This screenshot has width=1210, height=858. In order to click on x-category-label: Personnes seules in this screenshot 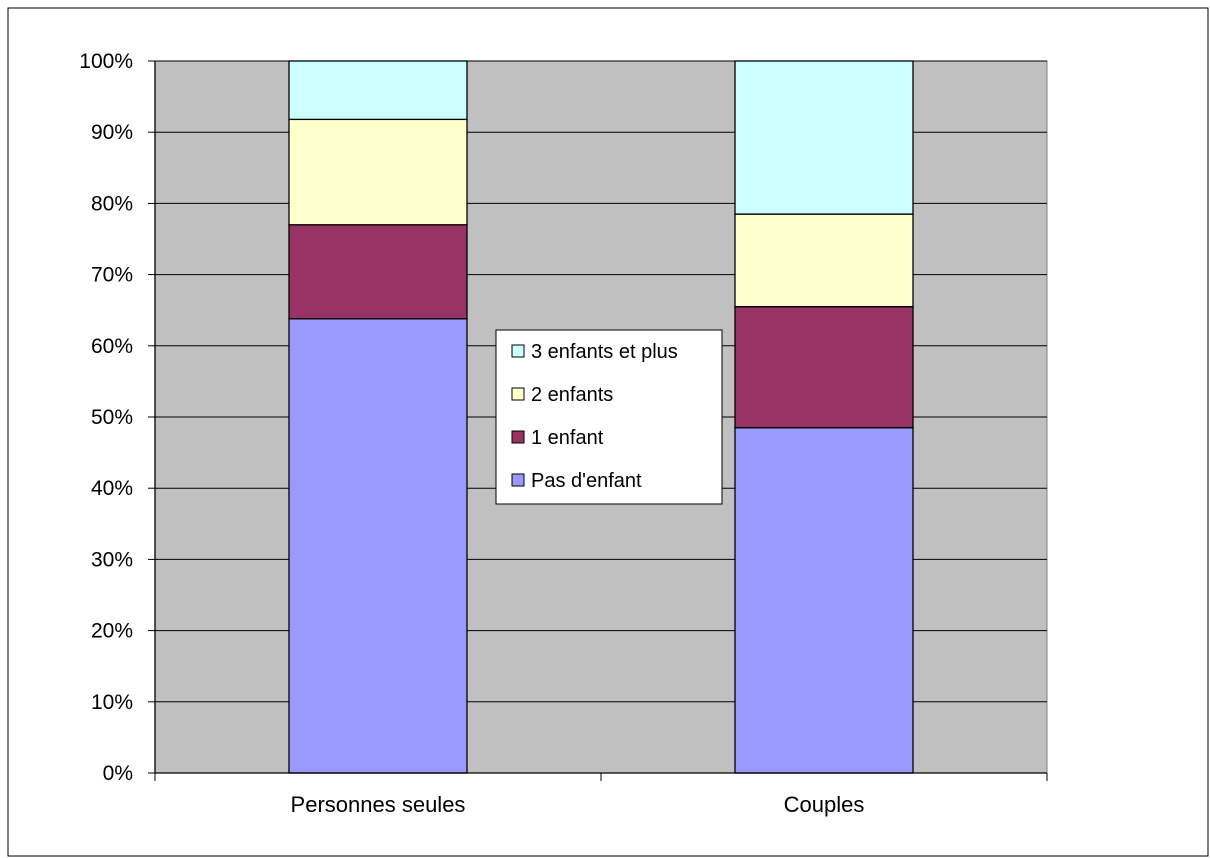, I will do `click(378, 804)`.